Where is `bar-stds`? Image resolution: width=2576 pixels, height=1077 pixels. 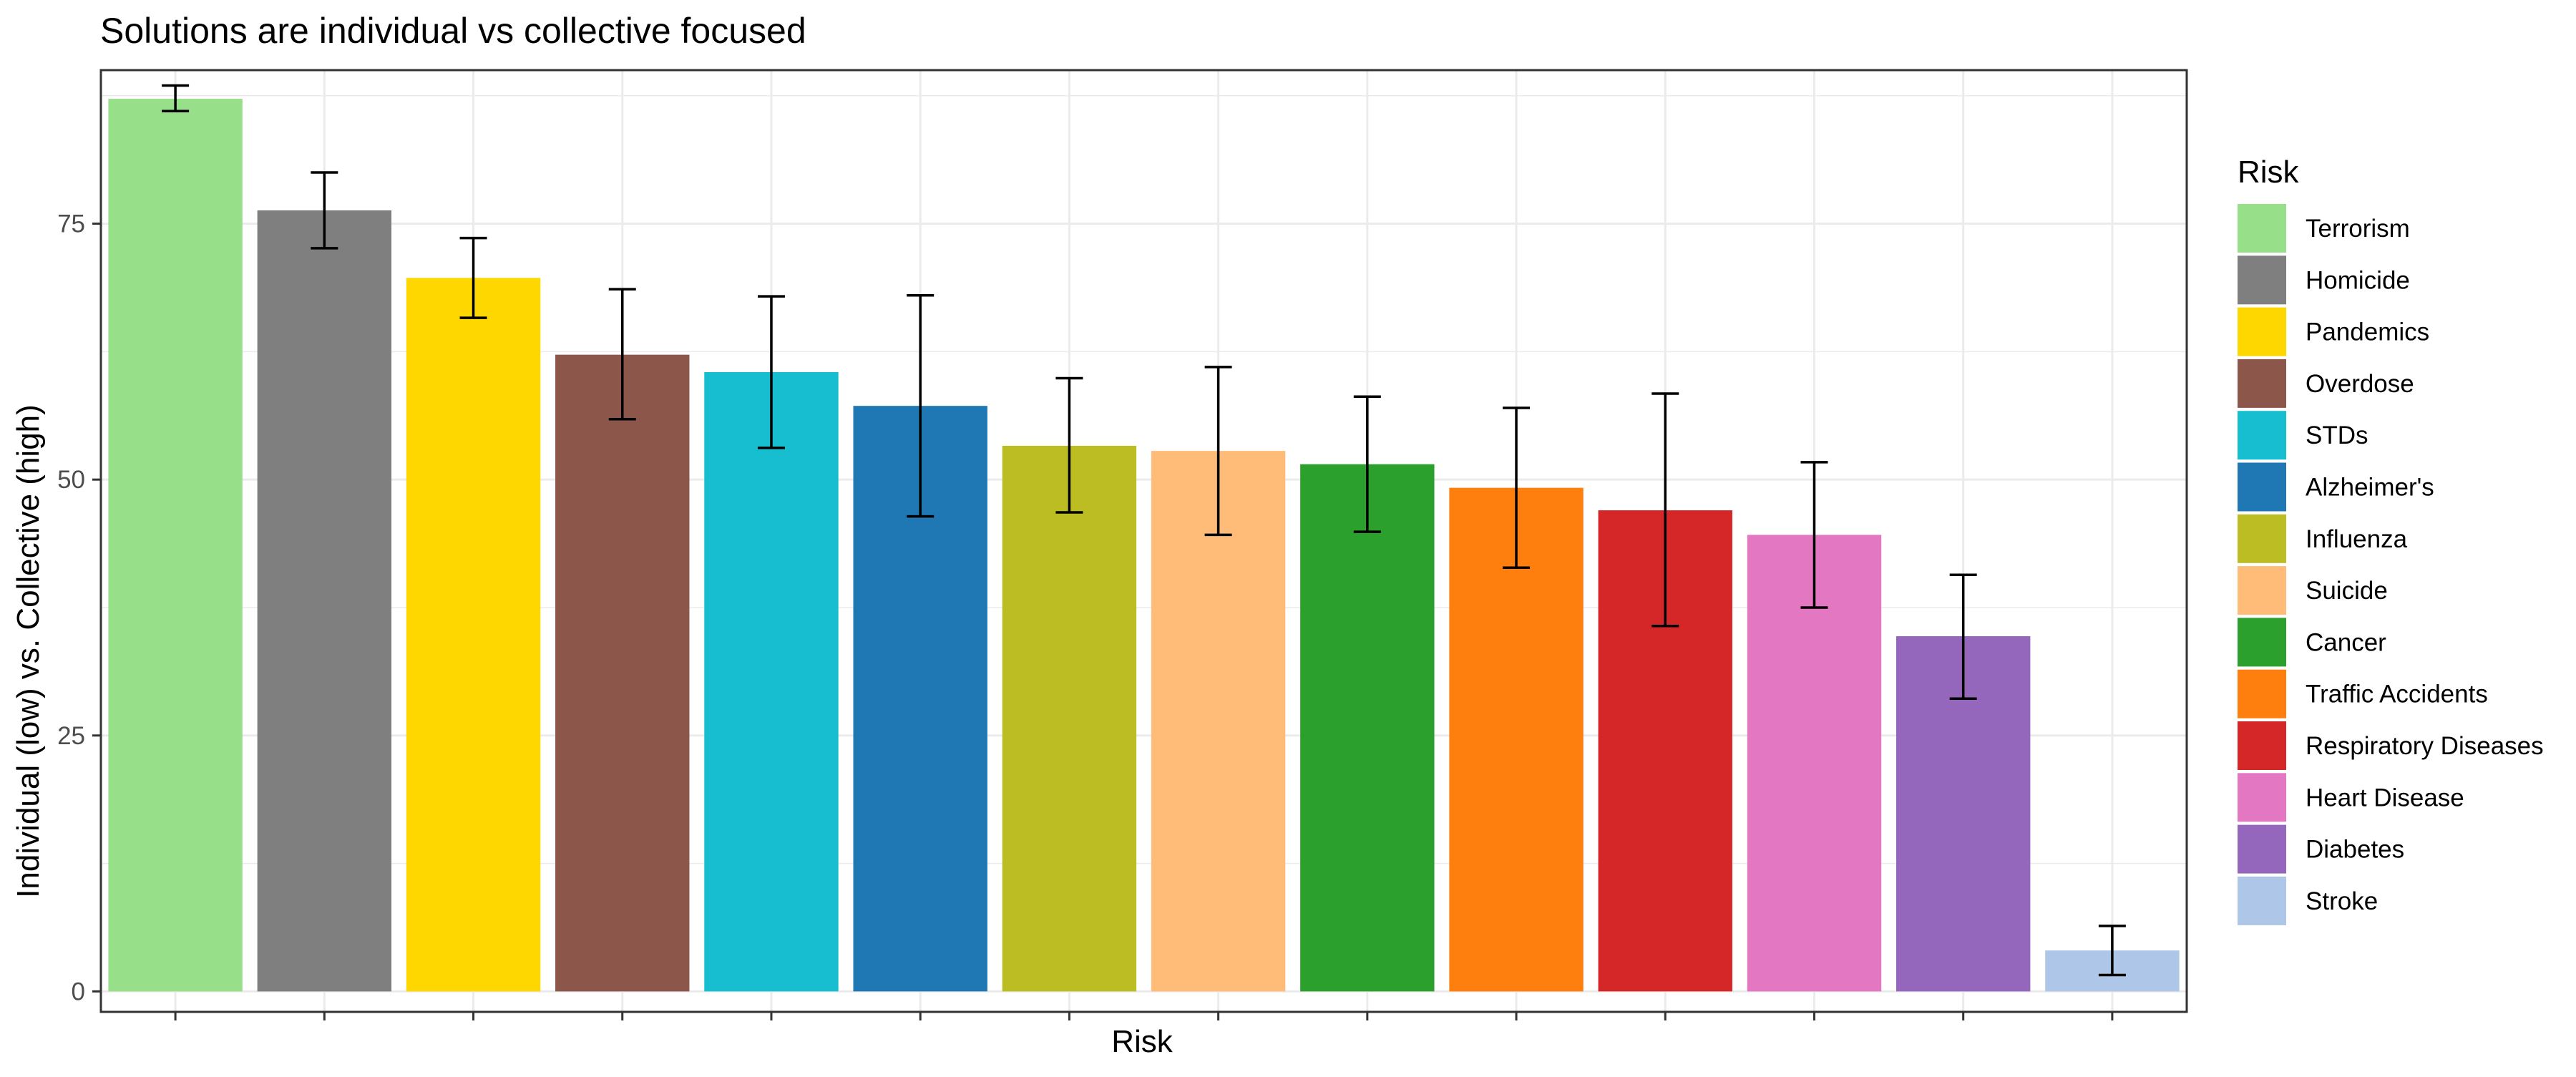
bar-stds is located at coordinates (771, 681).